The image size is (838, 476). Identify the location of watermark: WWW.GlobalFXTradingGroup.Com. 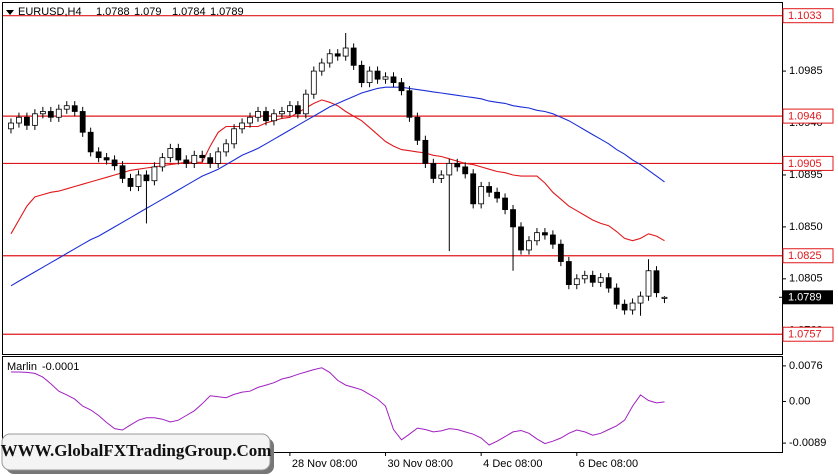
(136, 450).